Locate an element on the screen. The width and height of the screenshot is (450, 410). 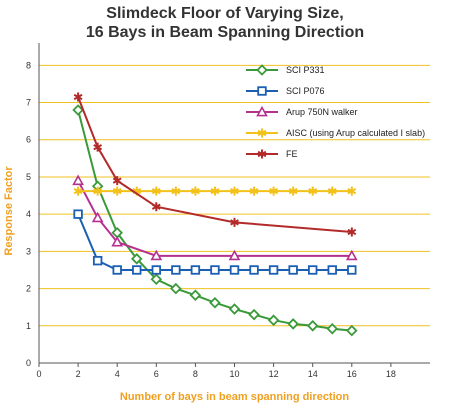
legend-label-aisc-using-arup-calculated-i-slab: AISC (using Arup calculated I slab) is located at coordinates (355, 133).